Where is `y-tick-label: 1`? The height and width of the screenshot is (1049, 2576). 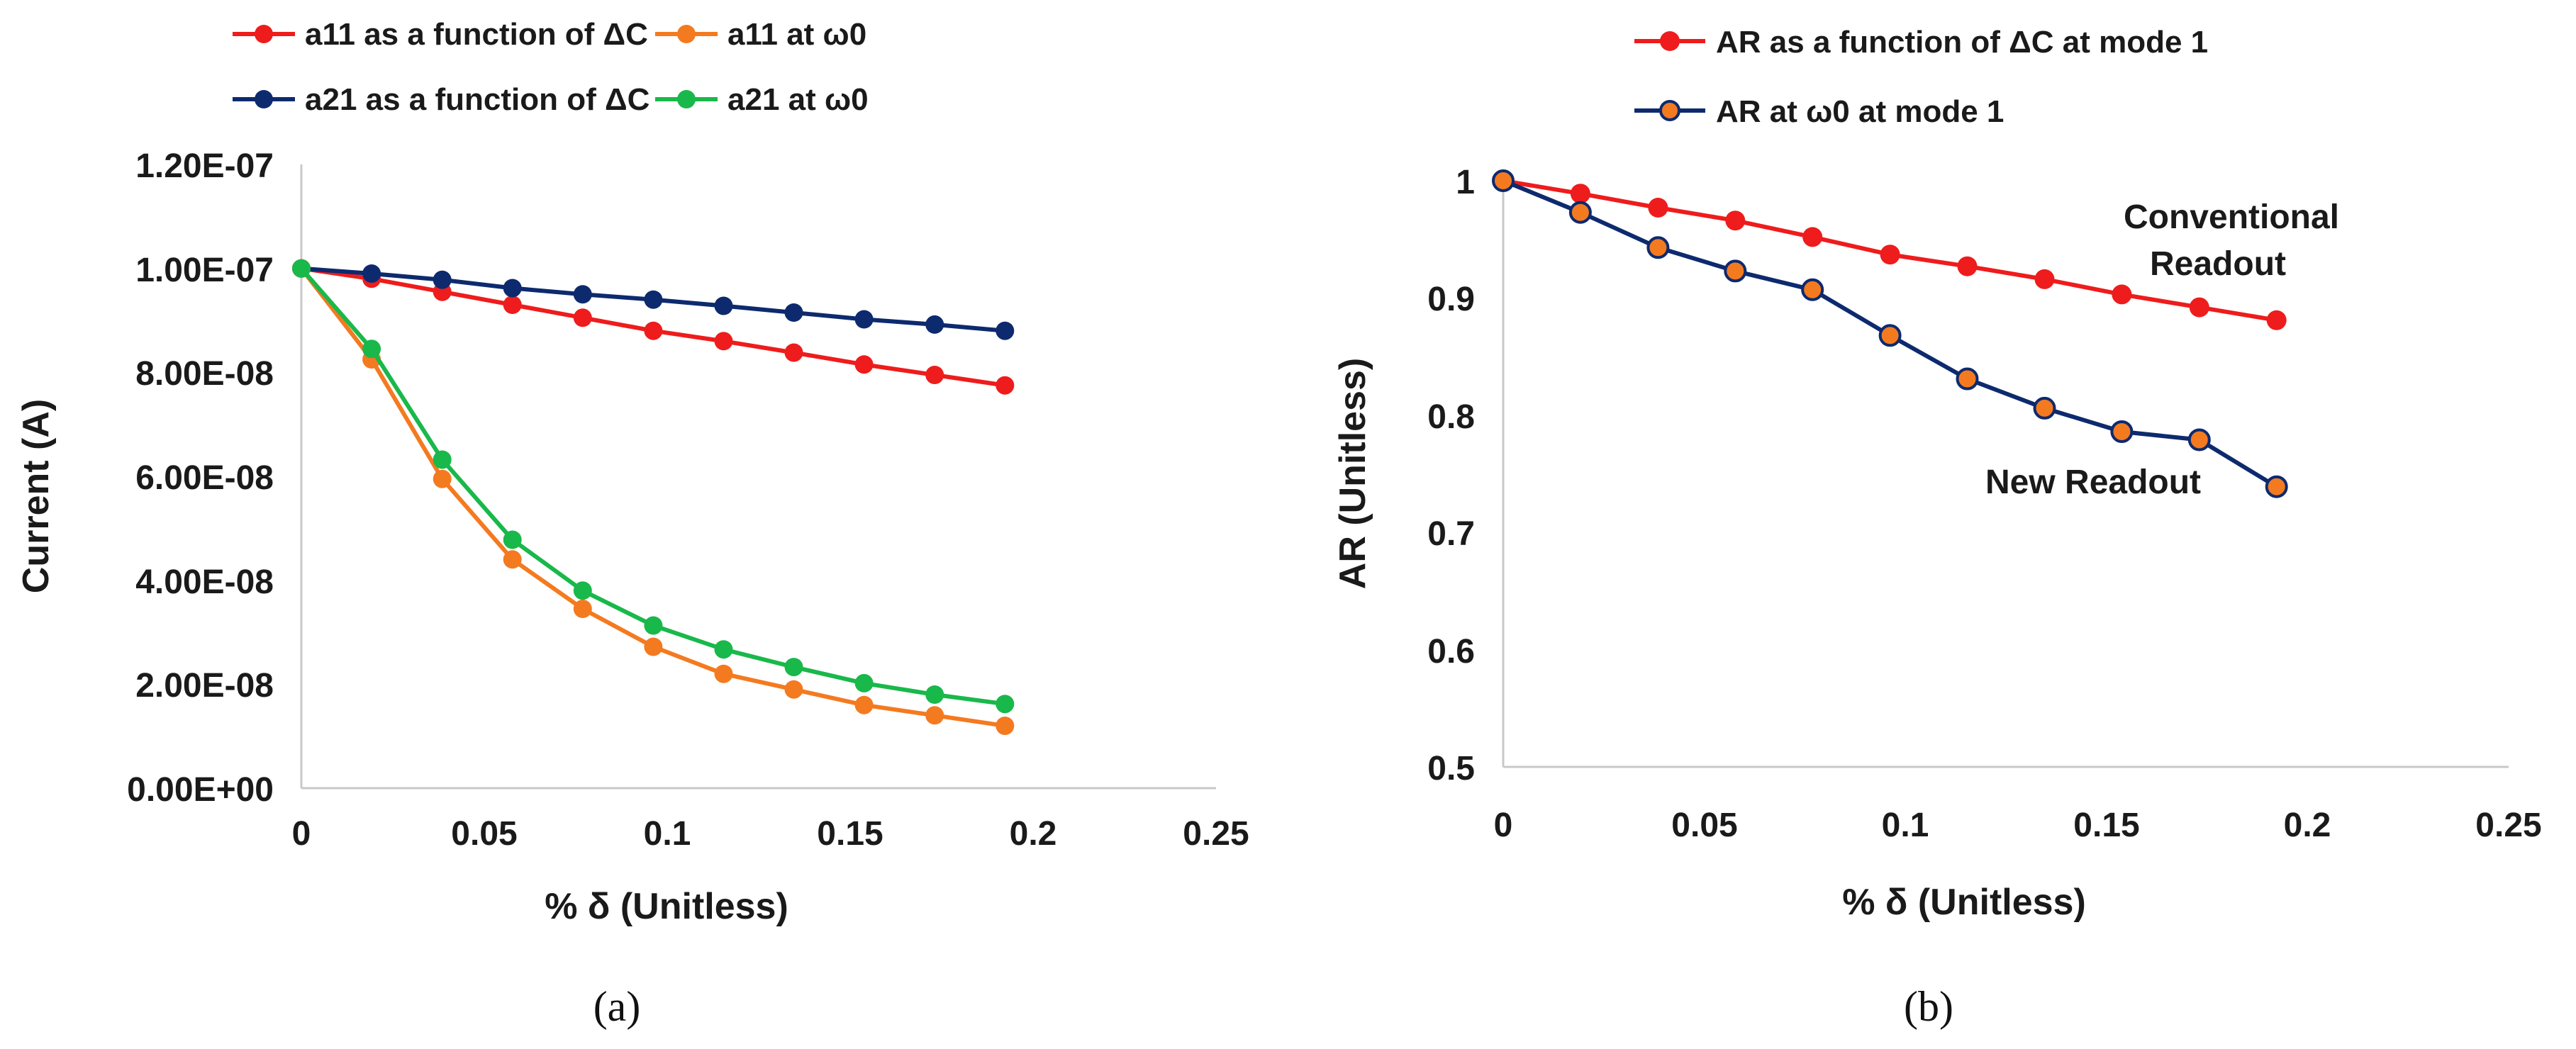
y-tick-label: 1 is located at coordinates (1465, 182).